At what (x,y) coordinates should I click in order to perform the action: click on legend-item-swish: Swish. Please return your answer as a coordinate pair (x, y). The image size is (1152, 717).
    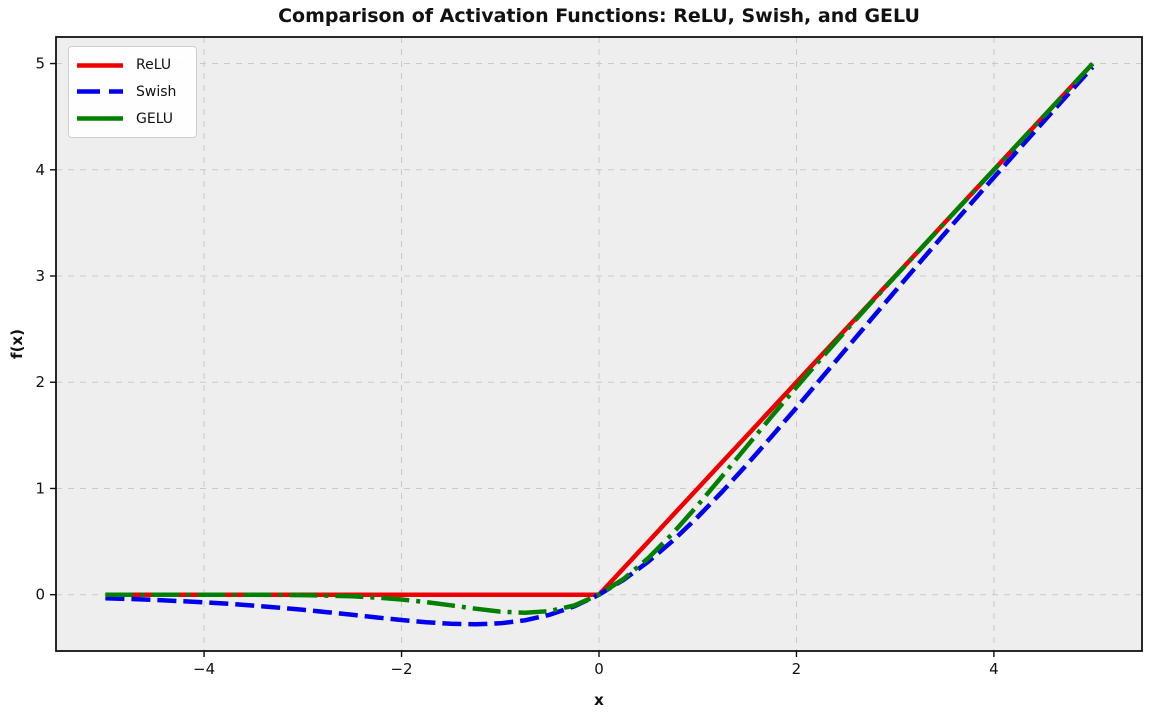
    Looking at the image, I should click on (132, 92).